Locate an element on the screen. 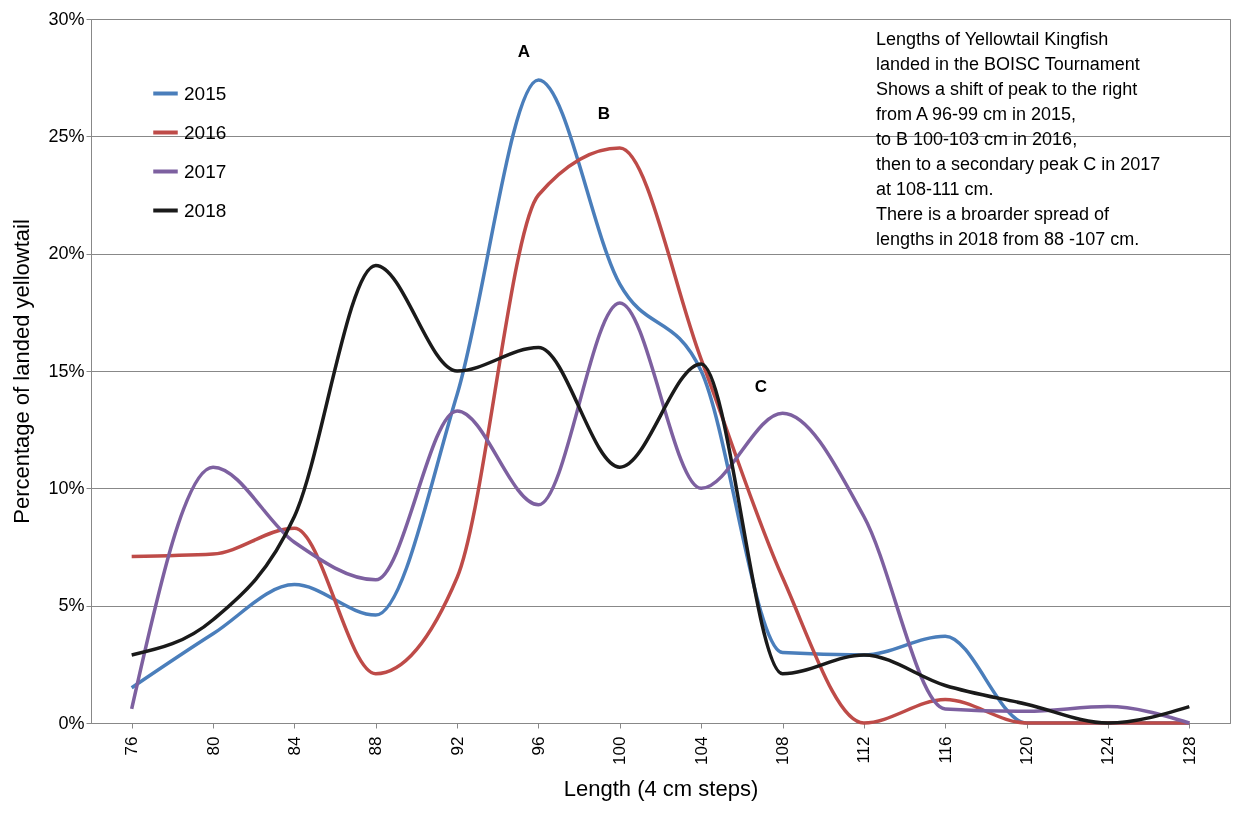 Image resolution: width=1259 pixels, height=829 pixels. x-tick-label: 100 is located at coordinates (620, 750).